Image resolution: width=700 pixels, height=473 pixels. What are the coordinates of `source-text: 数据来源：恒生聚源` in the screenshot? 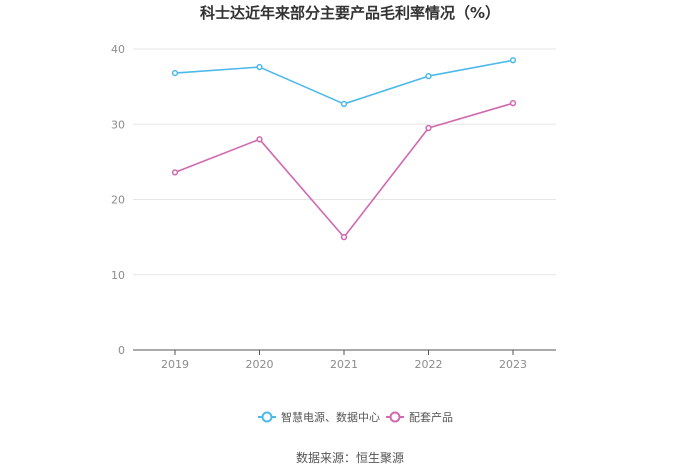 It's located at (350, 457).